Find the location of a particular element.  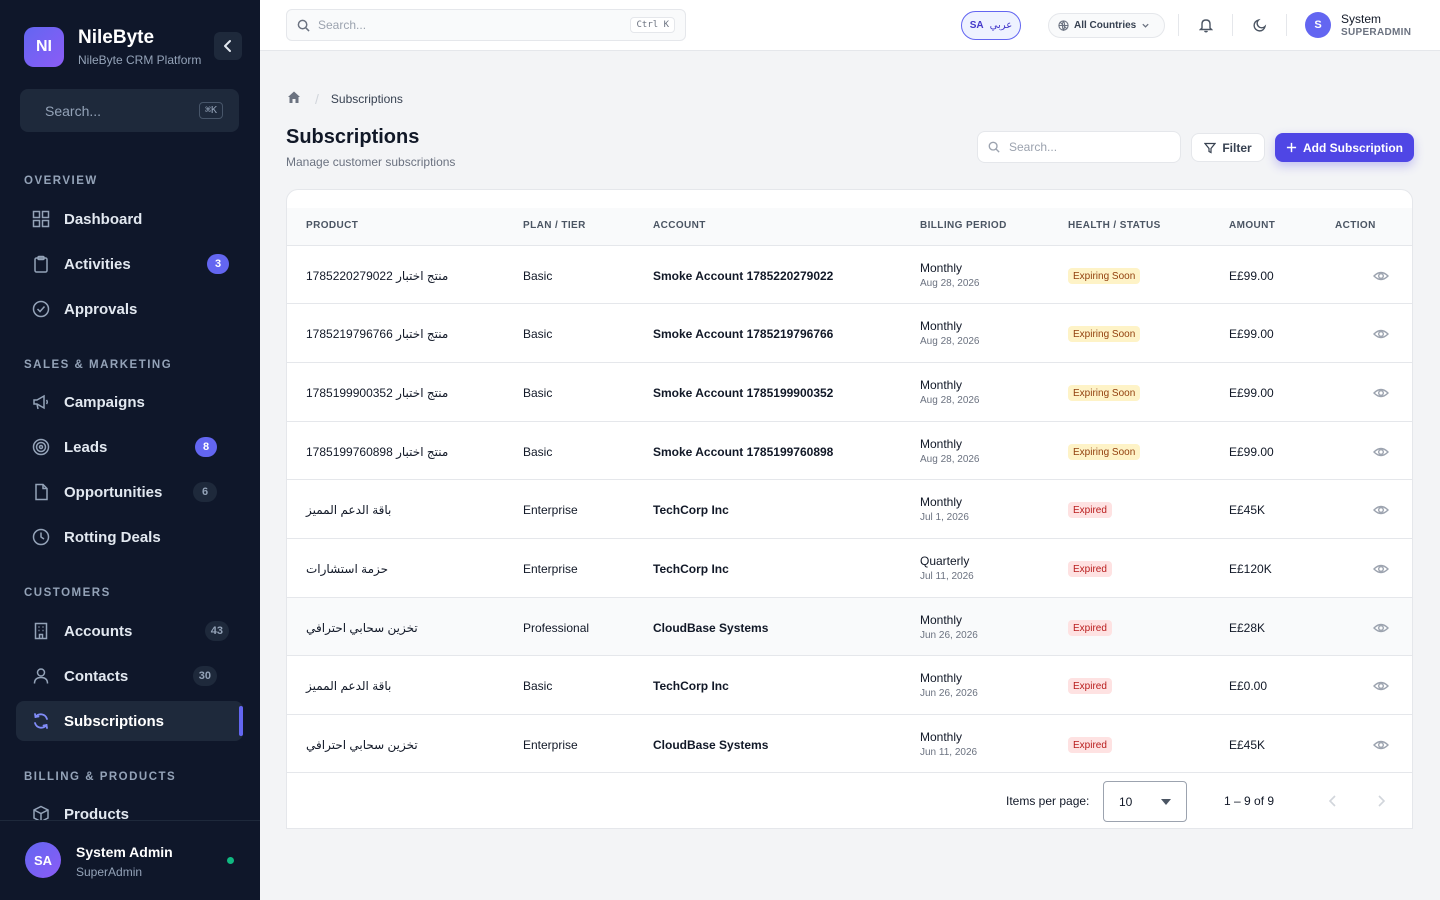

product-cell: منتج اختبار 1785220279022 is located at coordinates (377, 276).